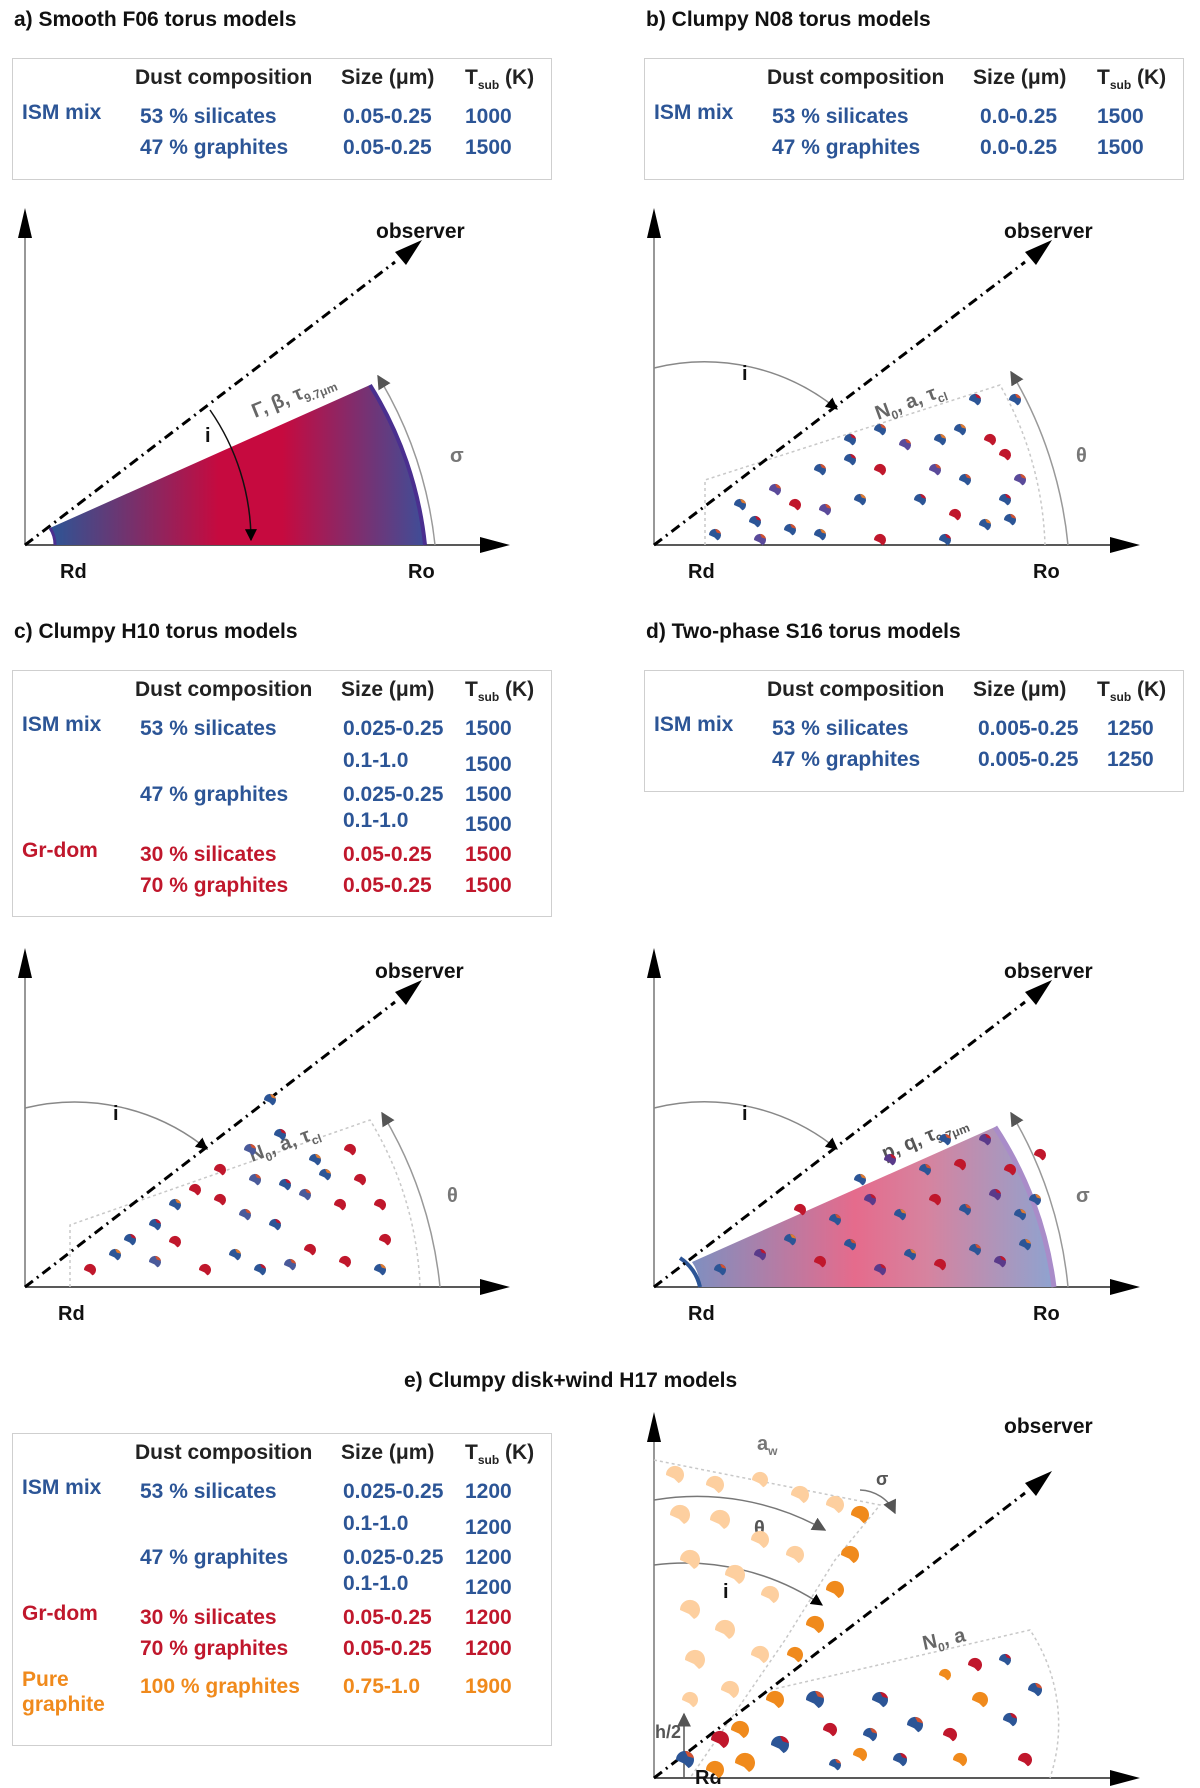 The width and height of the screenshot is (1200, 1788). What do you see at coordinates (1028, 759) in the screenshot?
I see `row-size: 0.005-0.25` at bounding box center [1028, 759].